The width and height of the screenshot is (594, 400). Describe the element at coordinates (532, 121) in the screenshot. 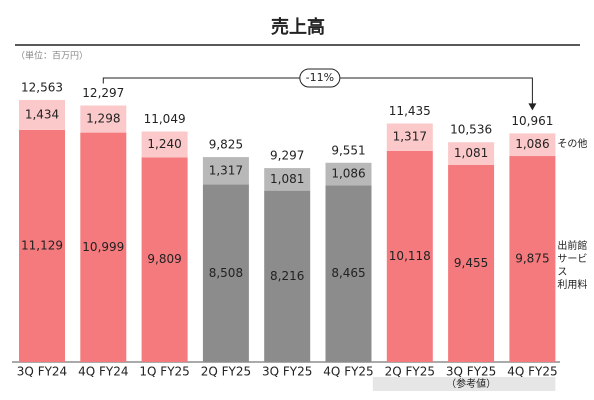

I see `total-label: 10,961` at that location.